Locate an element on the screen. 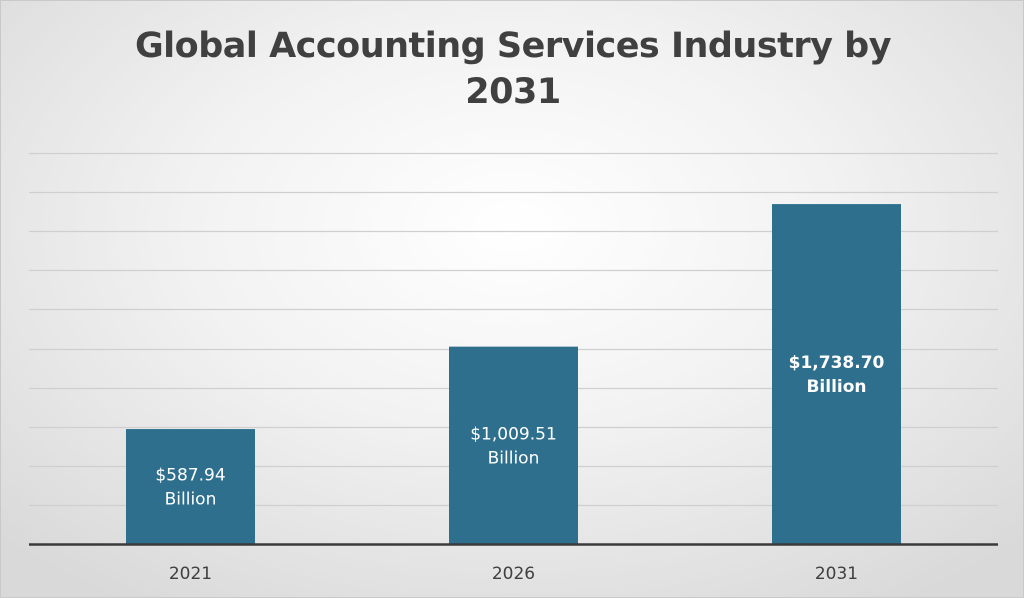 Image resolution: width=1024 pixels, height=598 pixels. x-tick-labels: 2021 2026 2031 is located at coordinates (513, 574).